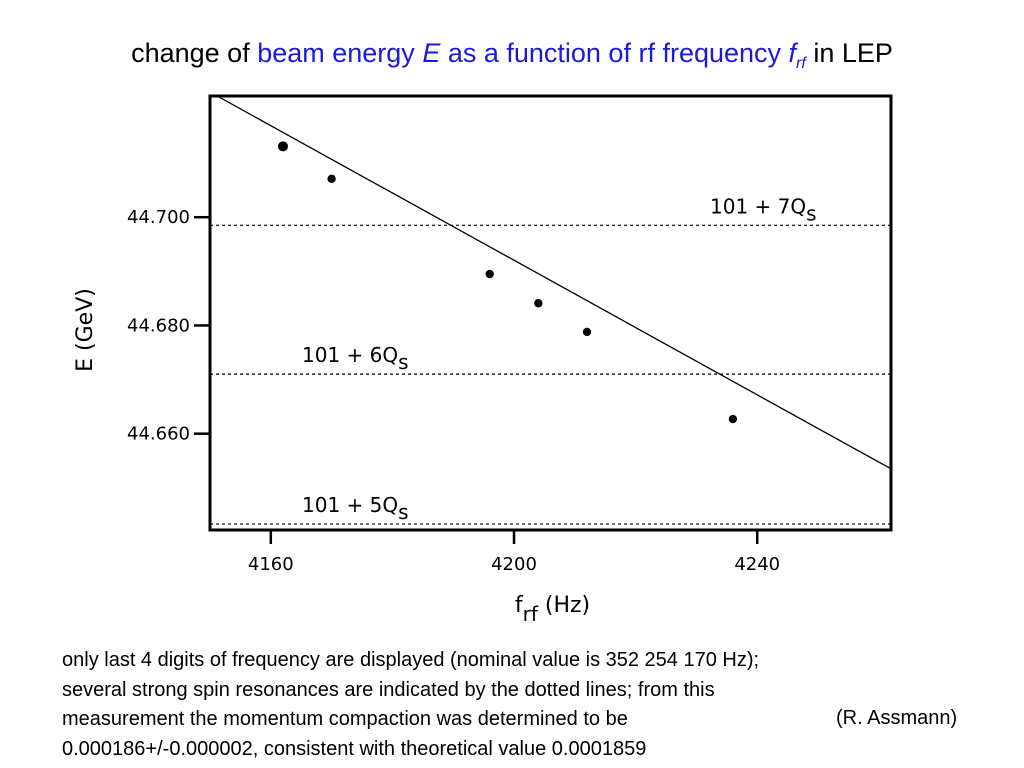 The image size is (1024, 768). I want to click on y-tick-label: 44.680, so click(158, 325).